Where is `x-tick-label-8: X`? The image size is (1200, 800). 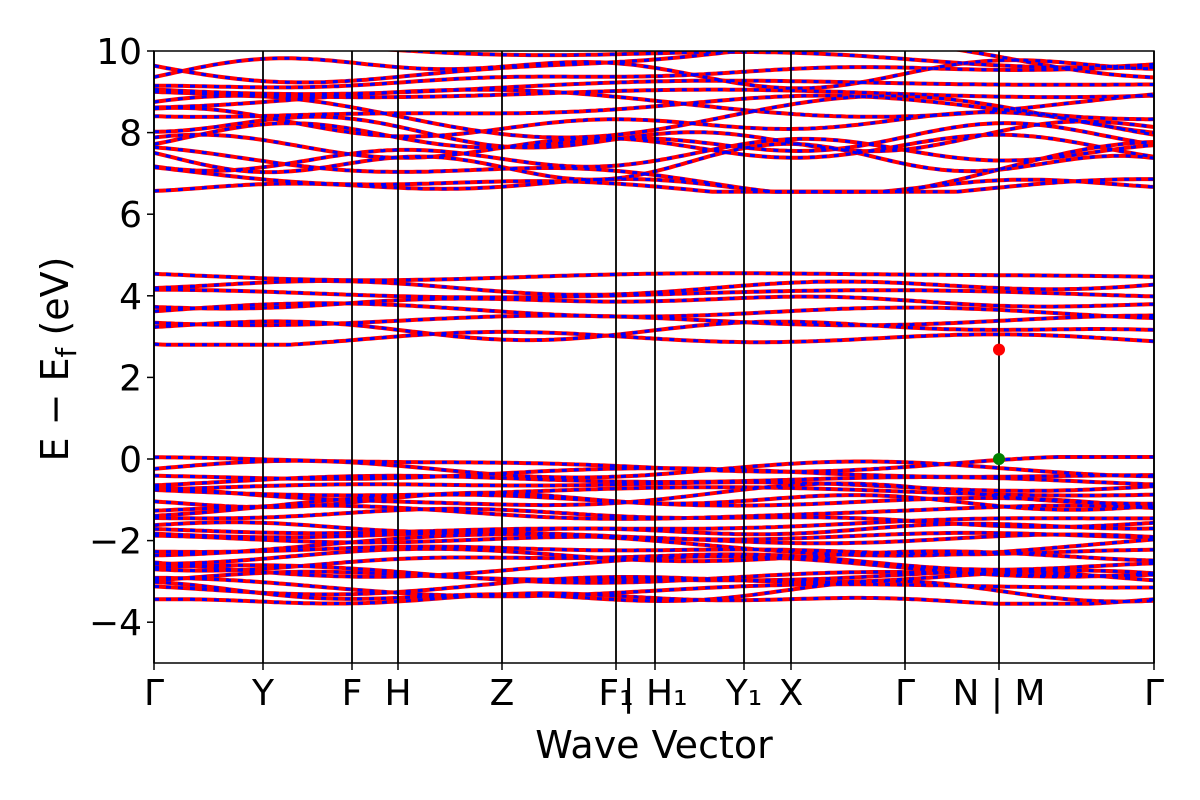 x-tick-label-8: X is located at coordinates (791, 693).